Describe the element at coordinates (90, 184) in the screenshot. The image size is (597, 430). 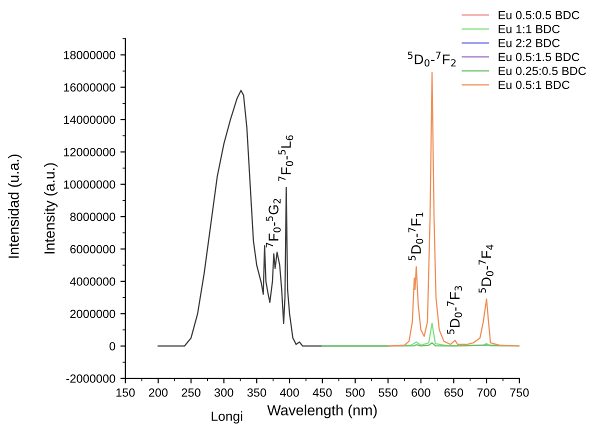
I see `y-tick-label: 10000000` at that location.